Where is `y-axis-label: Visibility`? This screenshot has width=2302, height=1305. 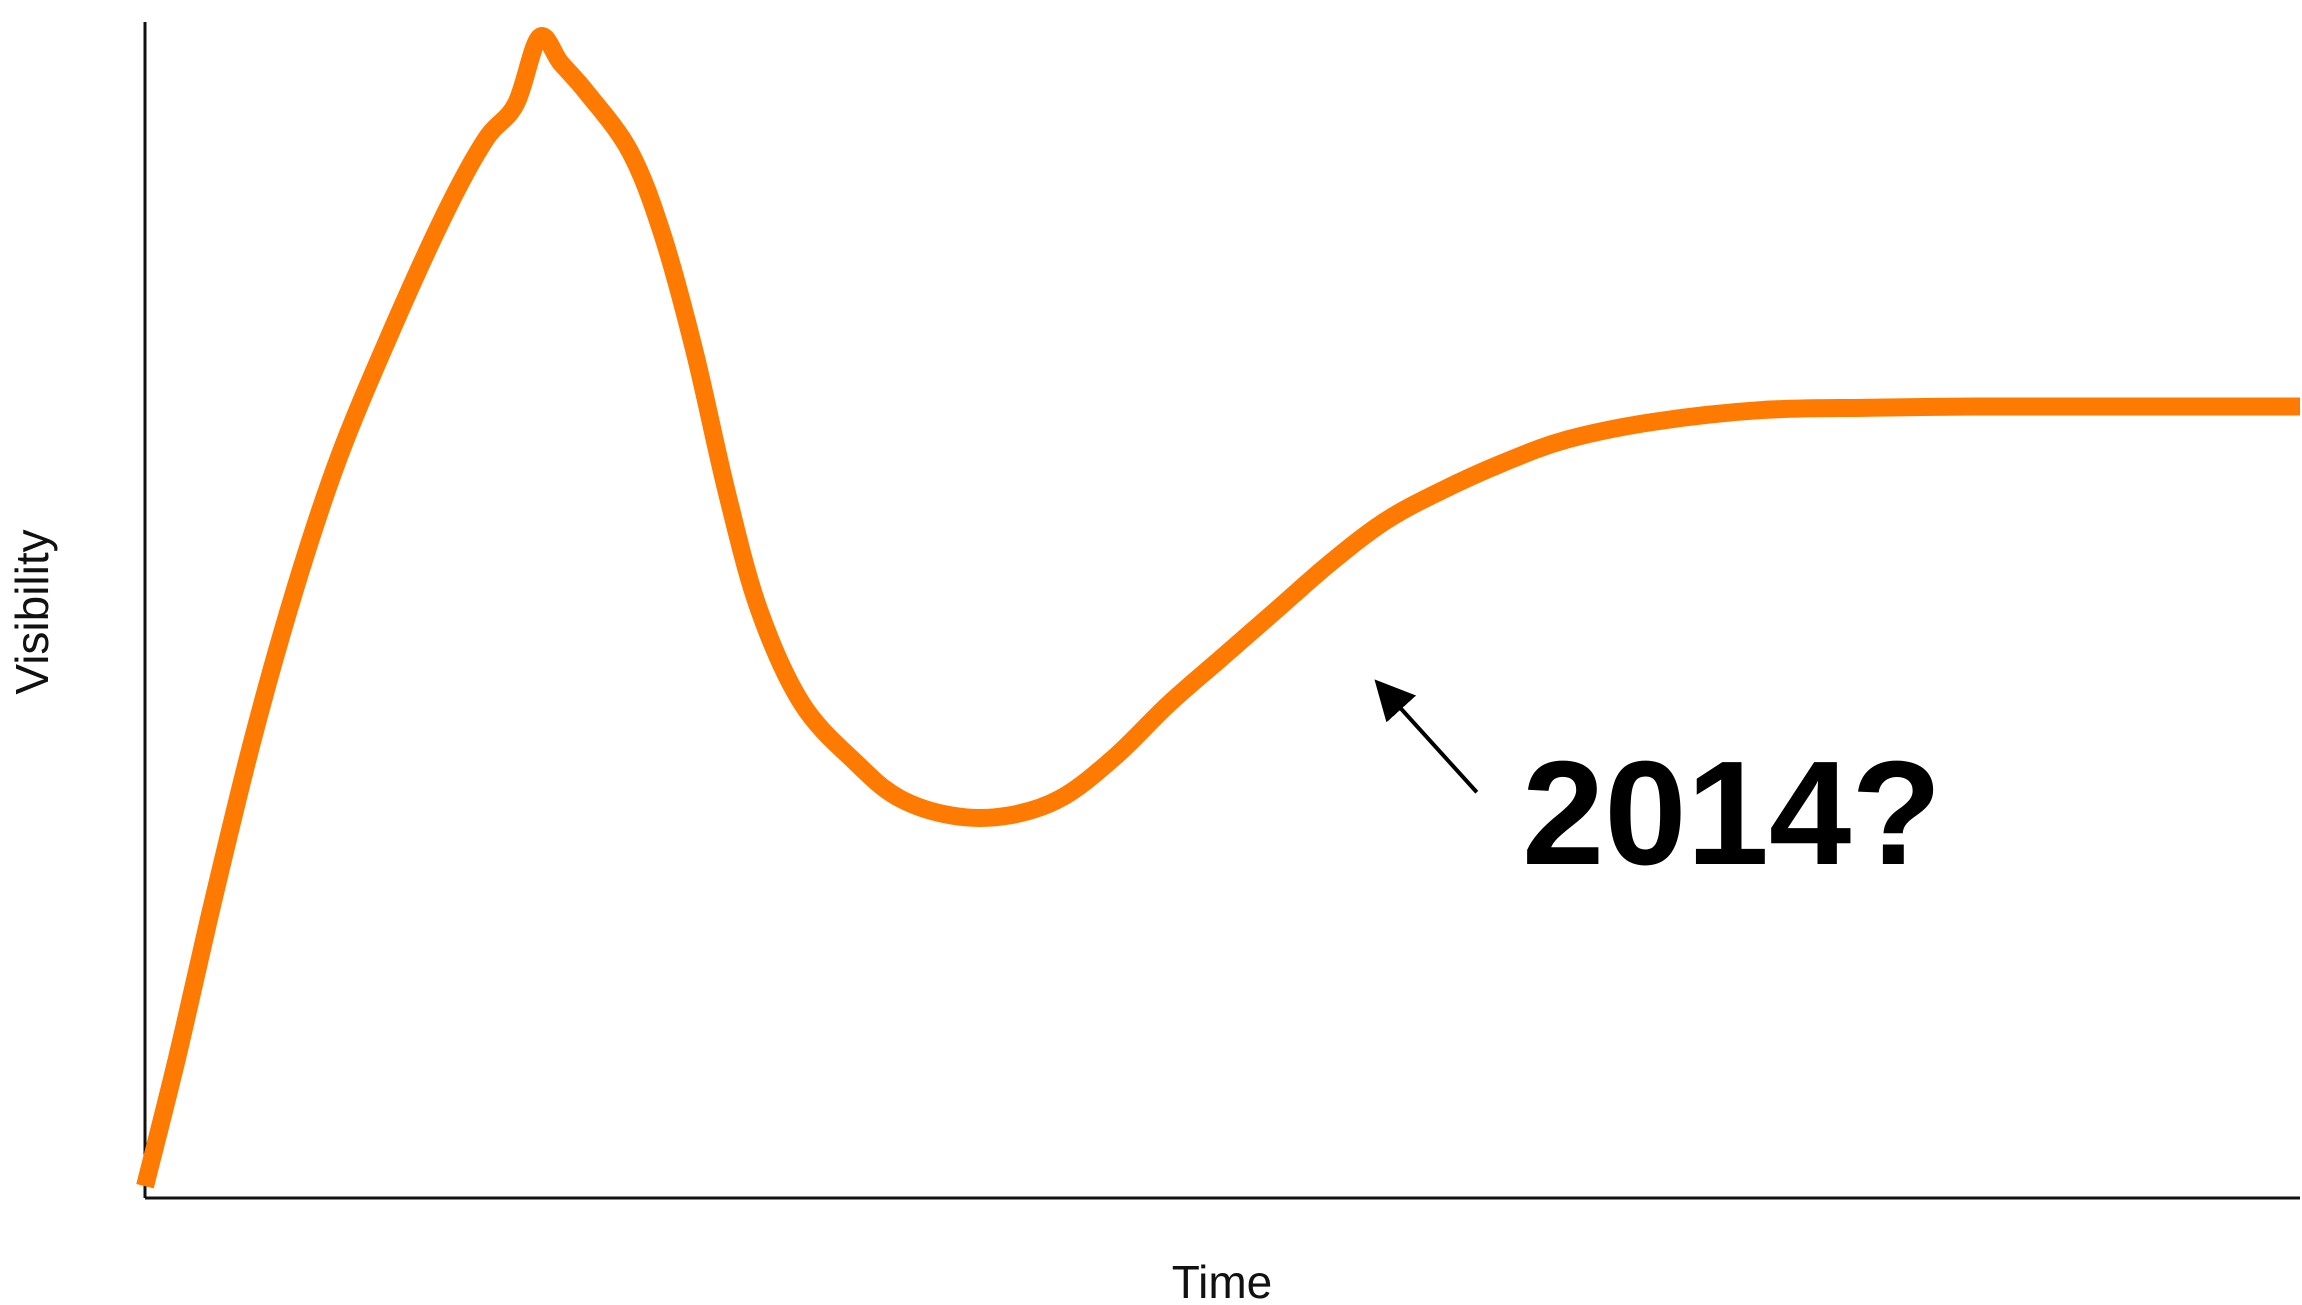 y-axis-label: Visibility is located at coordinates (32, 611).